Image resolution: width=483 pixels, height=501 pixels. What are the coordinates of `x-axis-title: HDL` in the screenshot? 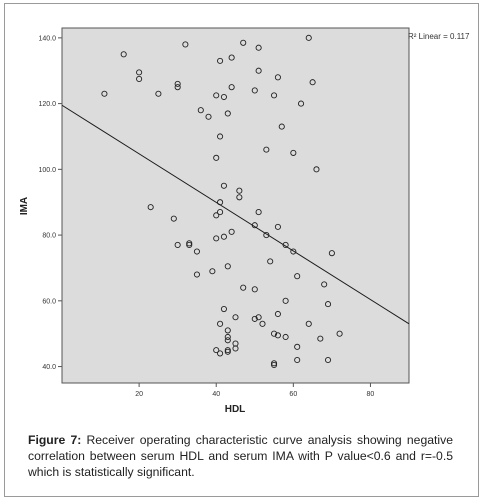 It's located at (235, 409).